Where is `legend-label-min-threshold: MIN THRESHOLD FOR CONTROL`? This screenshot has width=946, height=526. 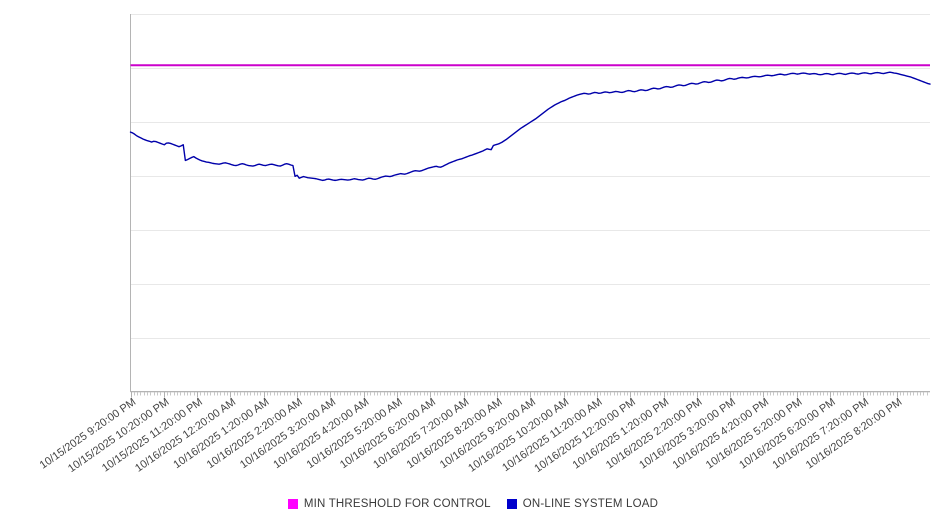 legend-label-min-threshold: MIN THRESHOLD FOR CONTROL is located at coordinates (397, 504).